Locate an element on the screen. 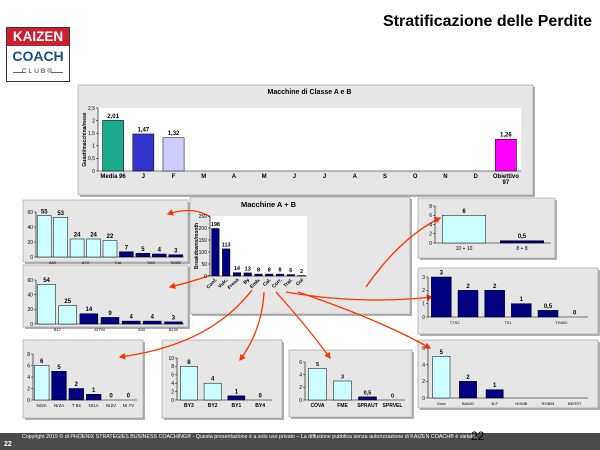  b3-data-label: 5 is located at coordinates (317, 365).